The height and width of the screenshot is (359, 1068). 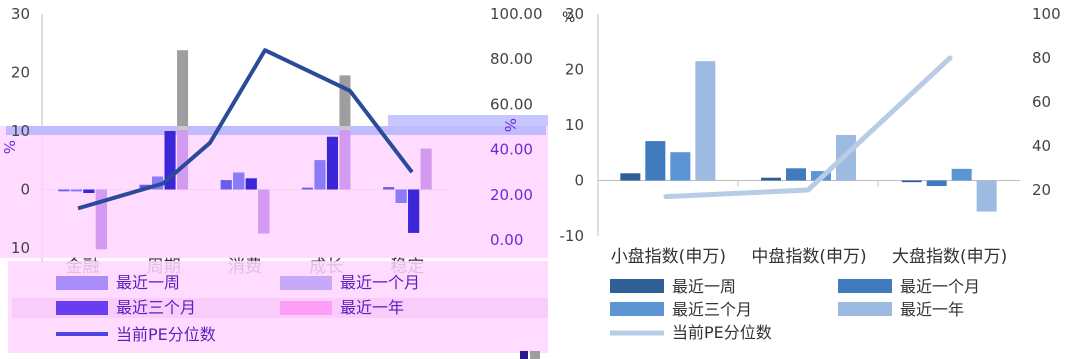 I want to click on left-legend-label: 最近一周, so click(x=148, y=282).